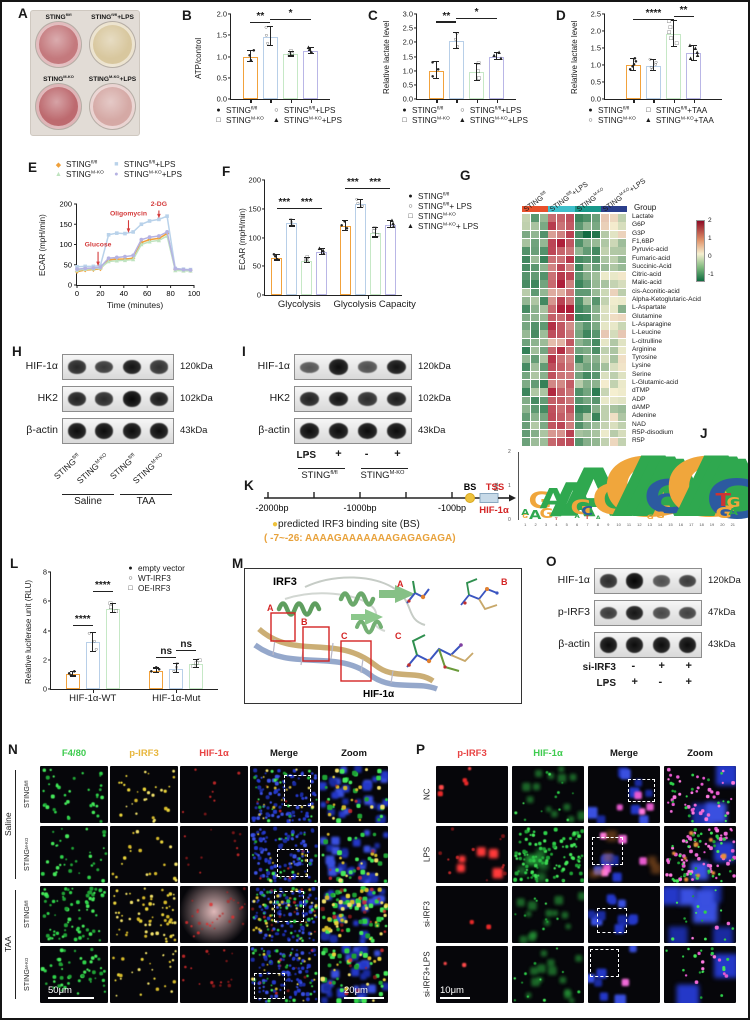 The height and width of the screenshot is (1020, 750). I want to click on heatmap-row-label: L-Leucine, so click(646, 333).